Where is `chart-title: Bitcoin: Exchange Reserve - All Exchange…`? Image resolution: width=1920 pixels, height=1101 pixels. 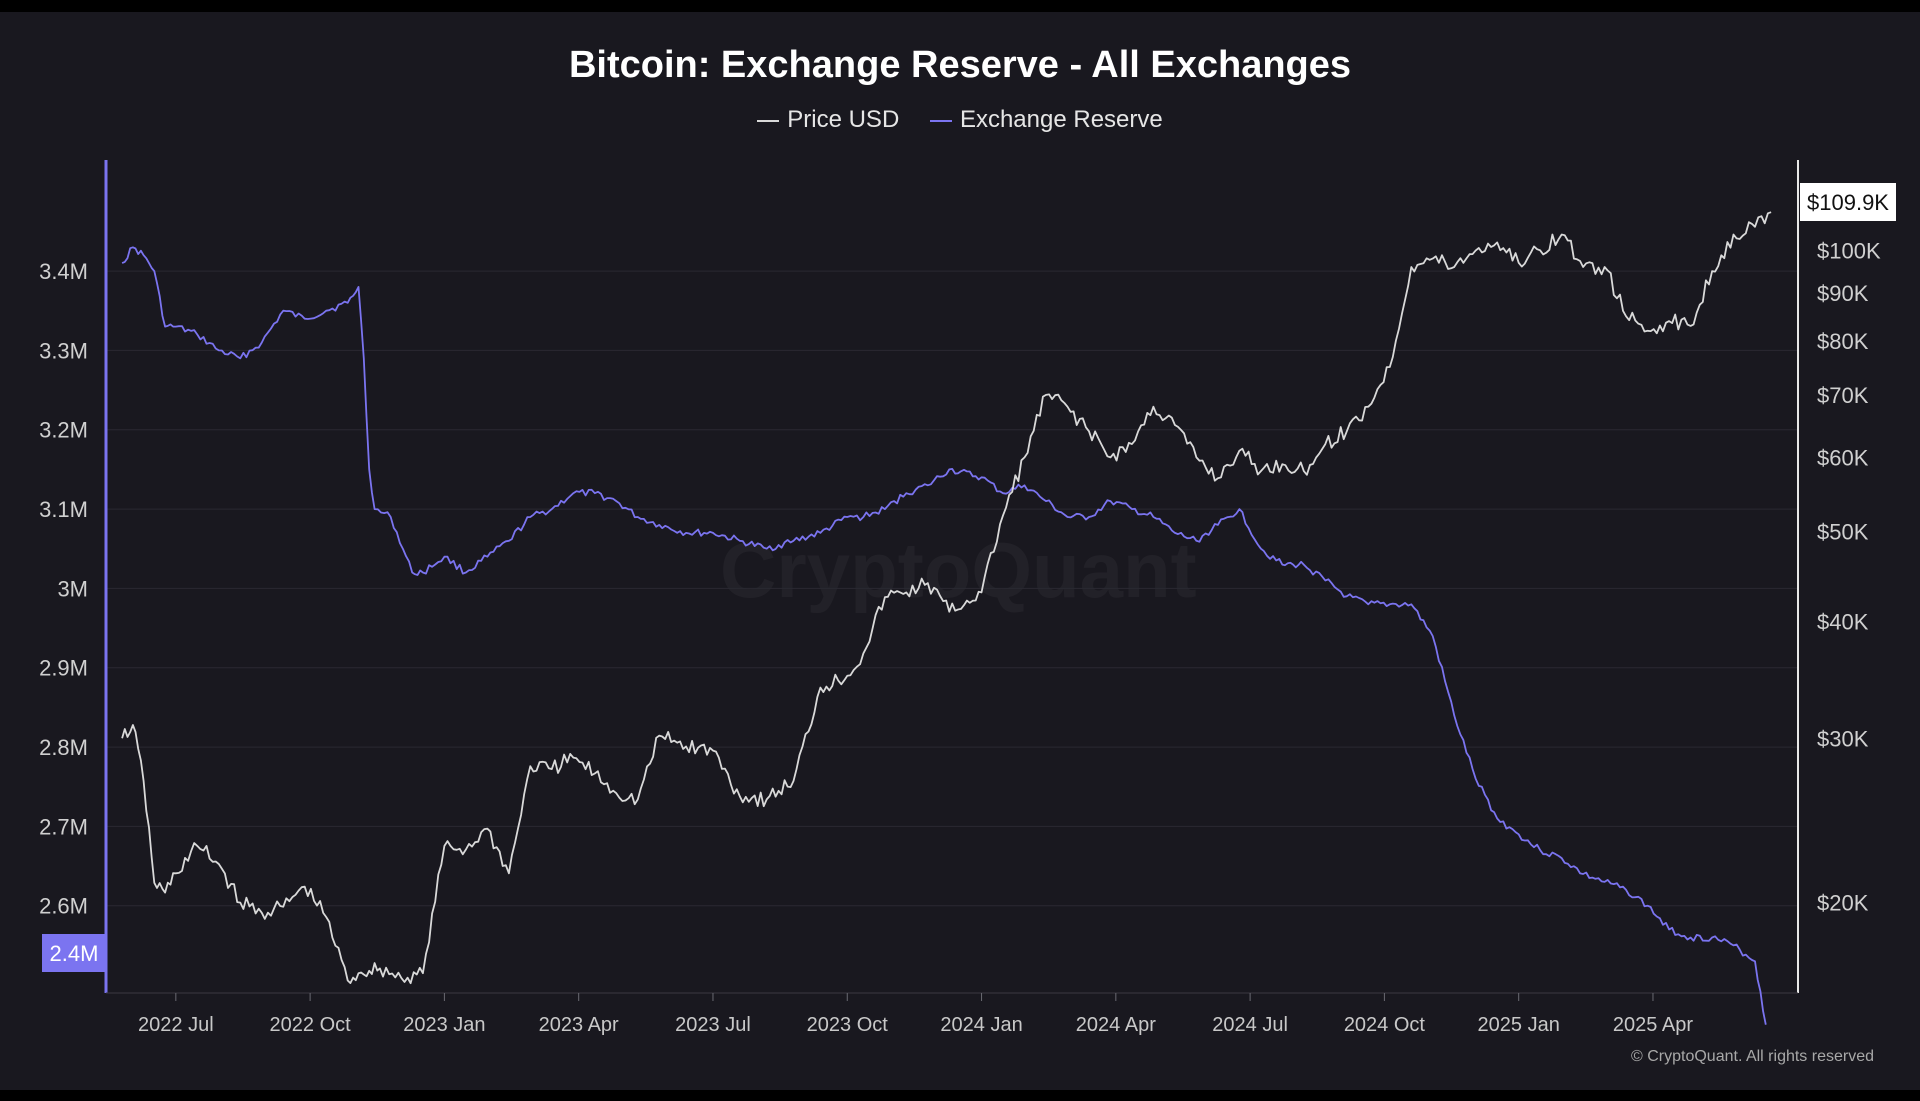 chart-title: Bitcoin: Exchange Reserve - All Exchange… is located at coordinates (960, 65).